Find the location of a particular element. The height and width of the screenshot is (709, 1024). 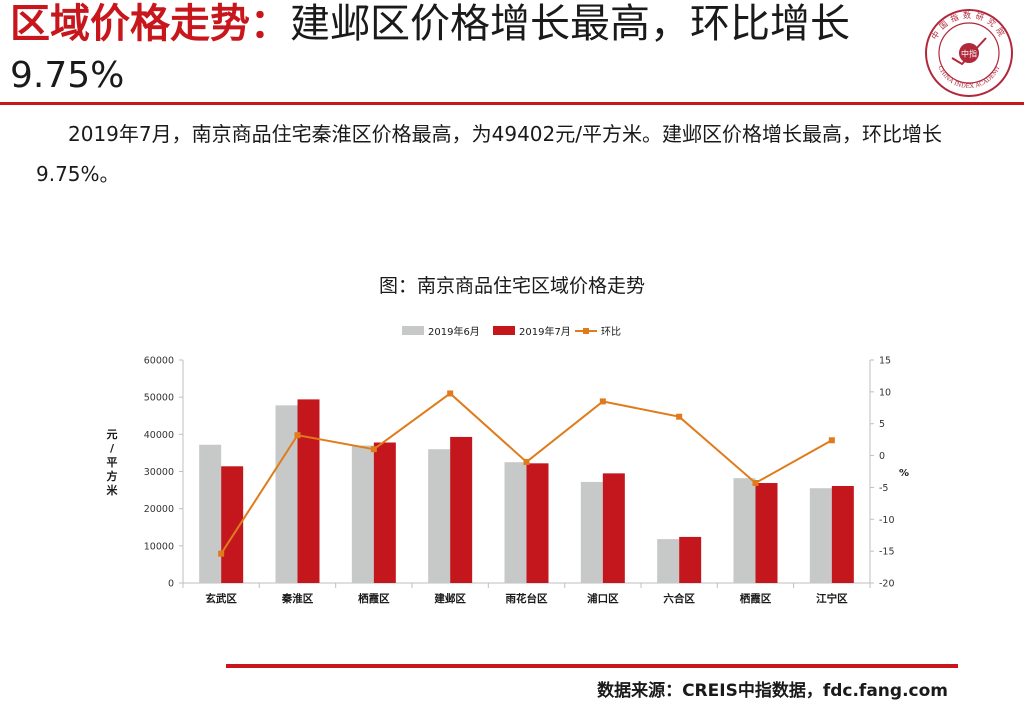

legend-marker is located at coordinates (586, 331).